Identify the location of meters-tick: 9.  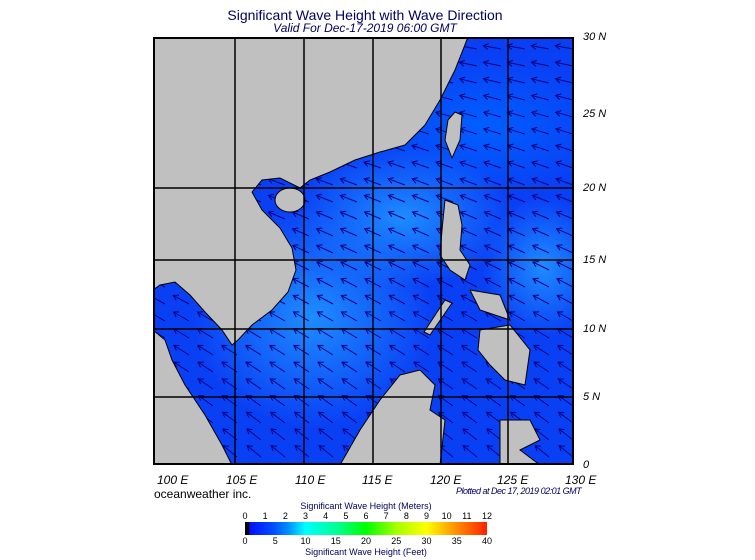
(426, 516).